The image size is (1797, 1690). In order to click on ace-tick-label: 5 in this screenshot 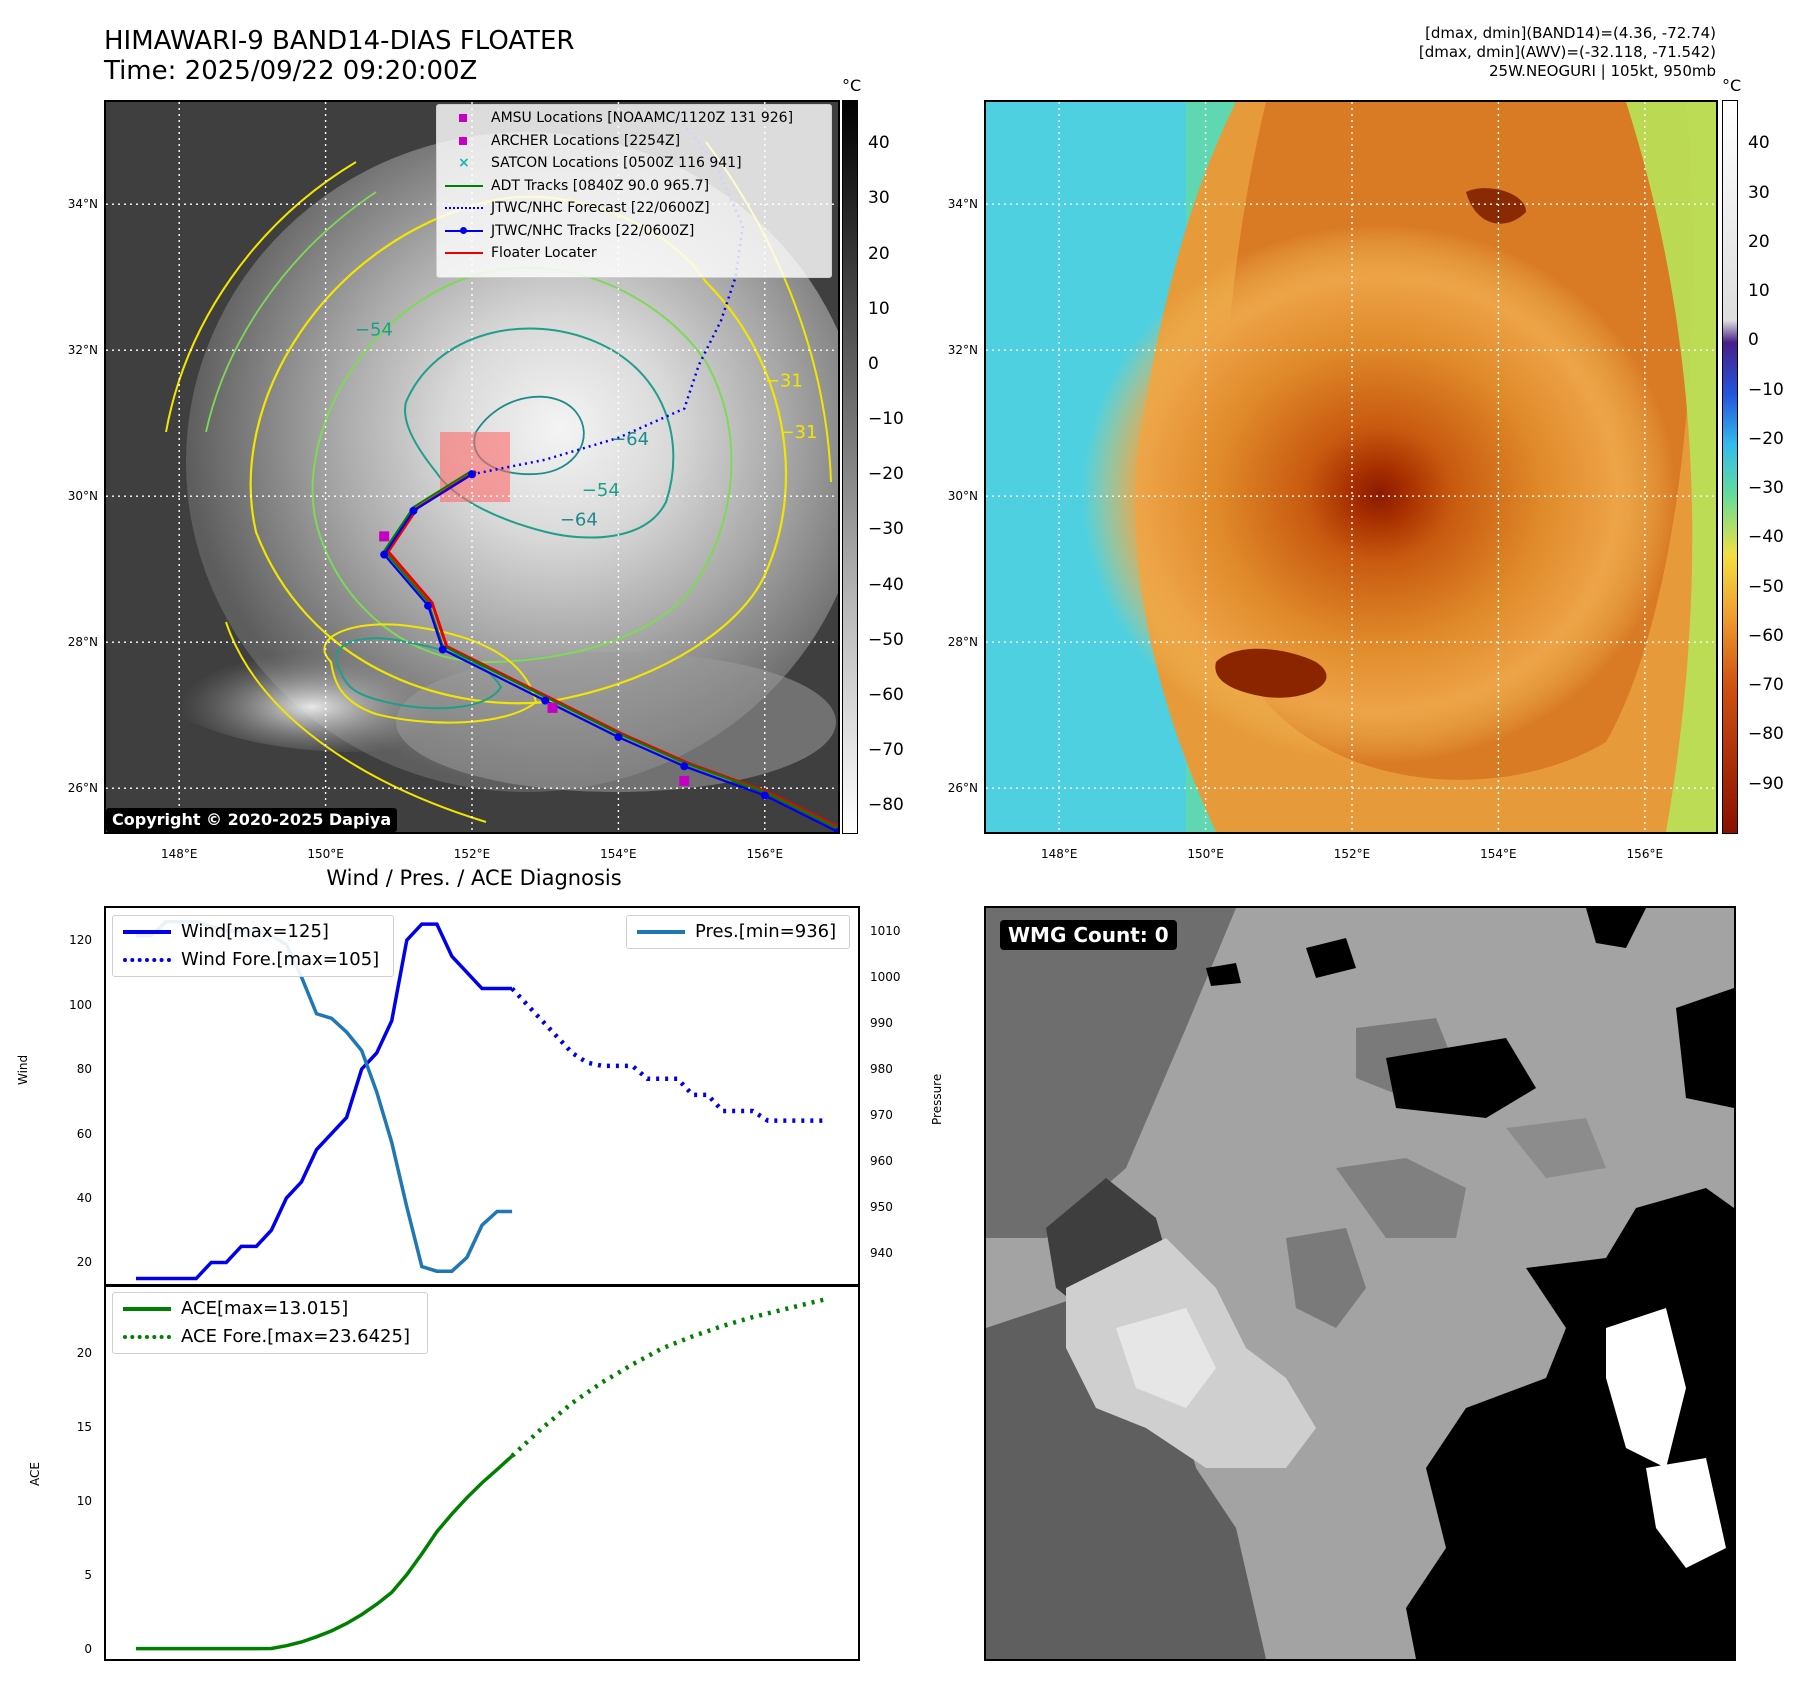, I will do `click(88, 1574)`.